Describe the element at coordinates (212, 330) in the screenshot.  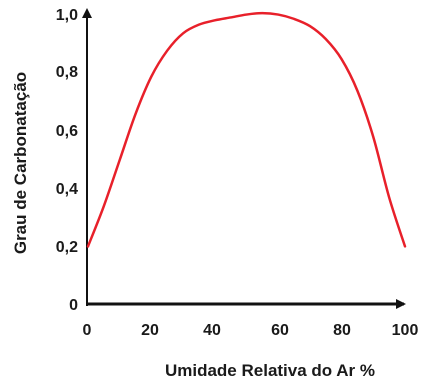
I see `x-tick-label: 40` at that location.